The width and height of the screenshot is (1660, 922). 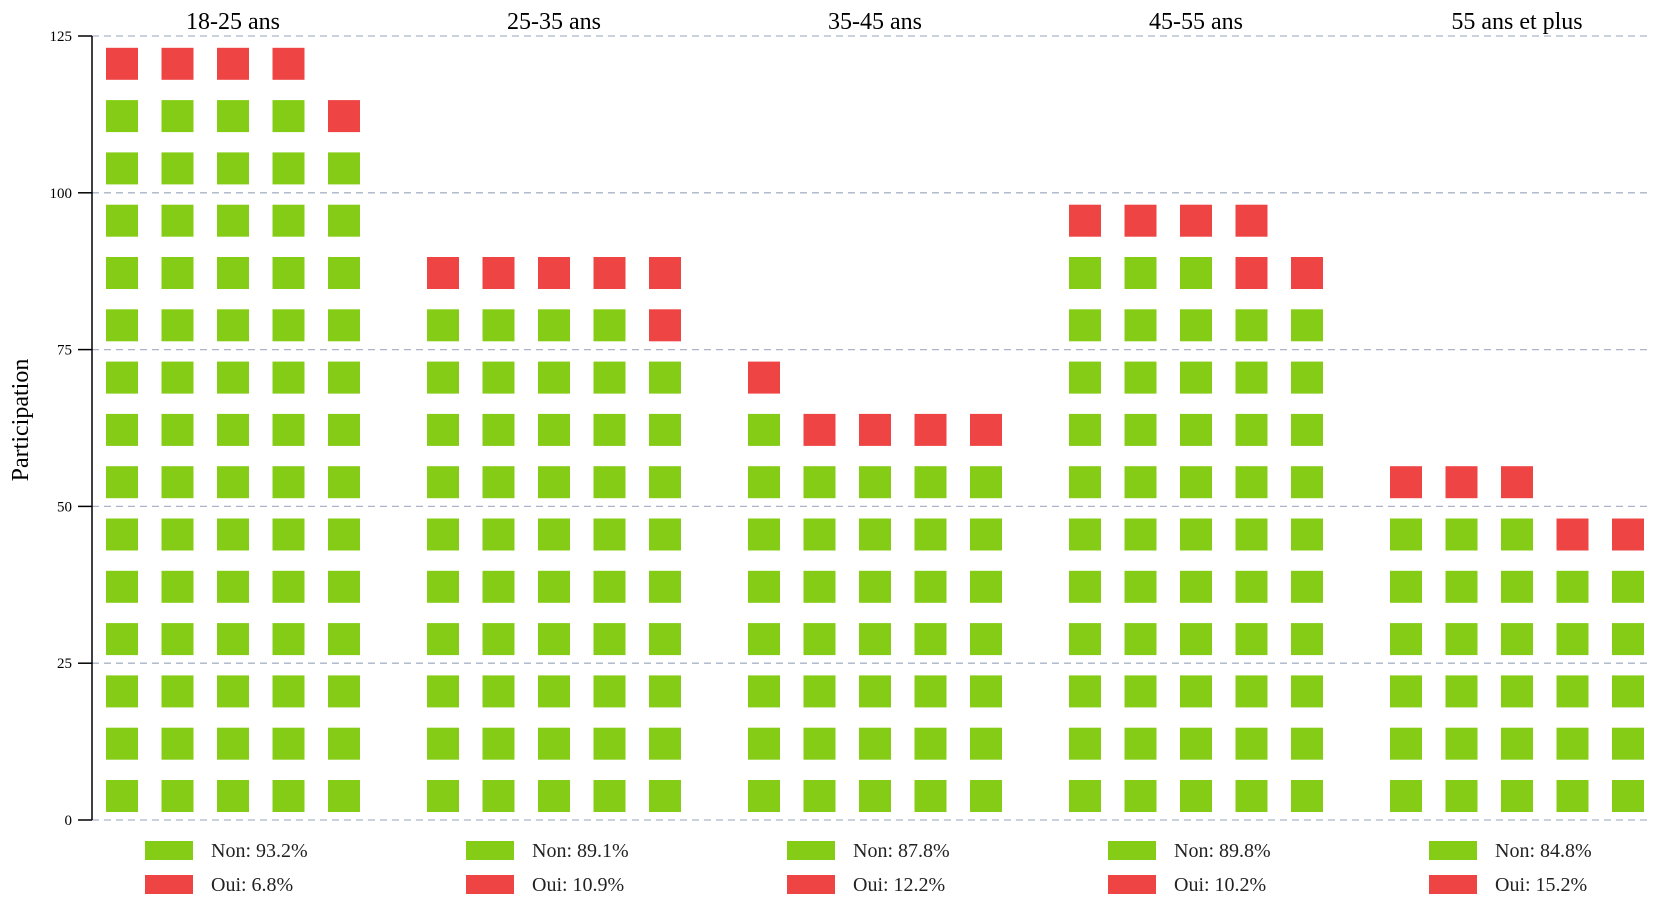 I want to click on group-title: 25-35 ans, so click(x=554, y=22).